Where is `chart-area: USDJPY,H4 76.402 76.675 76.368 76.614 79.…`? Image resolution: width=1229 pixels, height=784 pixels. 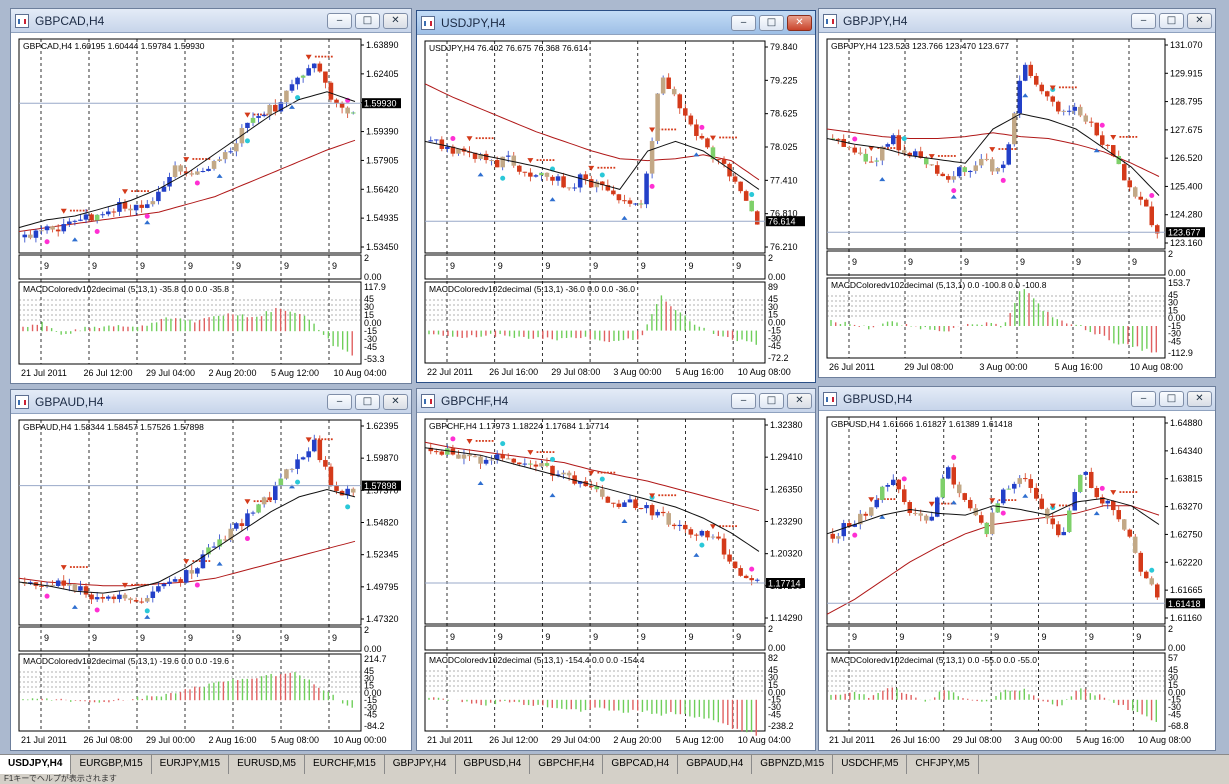
chart-area: USDJPY,H4 76.402 76.675 76.368 76.614 79.… is located at coordinates (615, 208).